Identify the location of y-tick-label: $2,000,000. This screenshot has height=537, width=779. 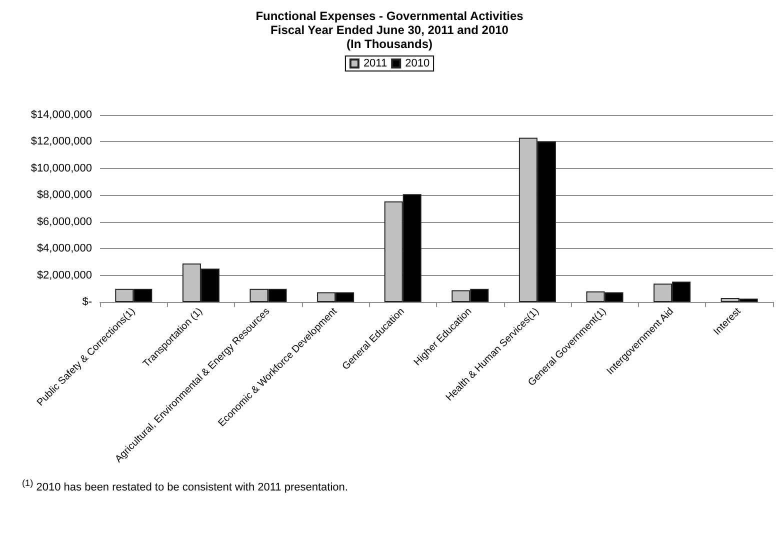
(64, 275).